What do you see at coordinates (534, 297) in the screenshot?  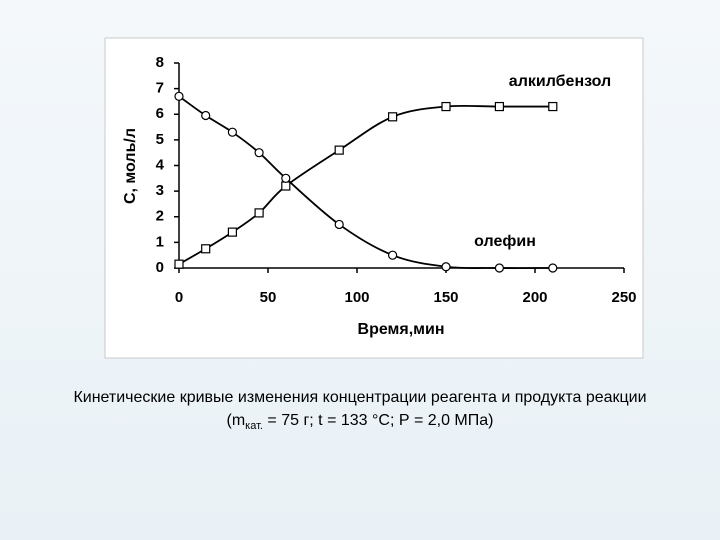 I see `x-tick-label: 200` at bounding box center [534, 297].